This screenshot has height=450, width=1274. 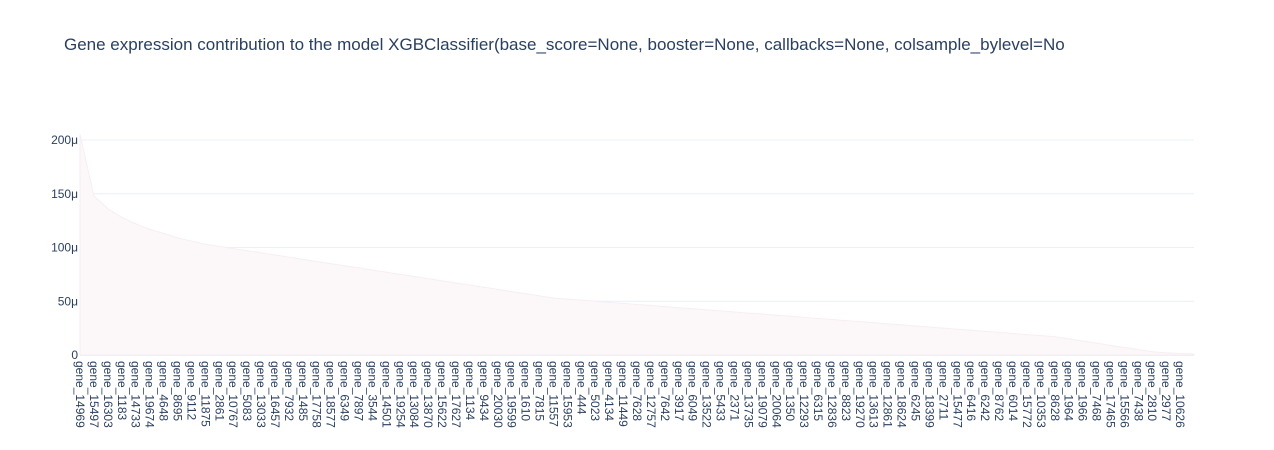 What do you see at coordinates (498, 394) in the screenshot?
I see `x-tick-label: gene_20030` at bounding box center [498, 394].